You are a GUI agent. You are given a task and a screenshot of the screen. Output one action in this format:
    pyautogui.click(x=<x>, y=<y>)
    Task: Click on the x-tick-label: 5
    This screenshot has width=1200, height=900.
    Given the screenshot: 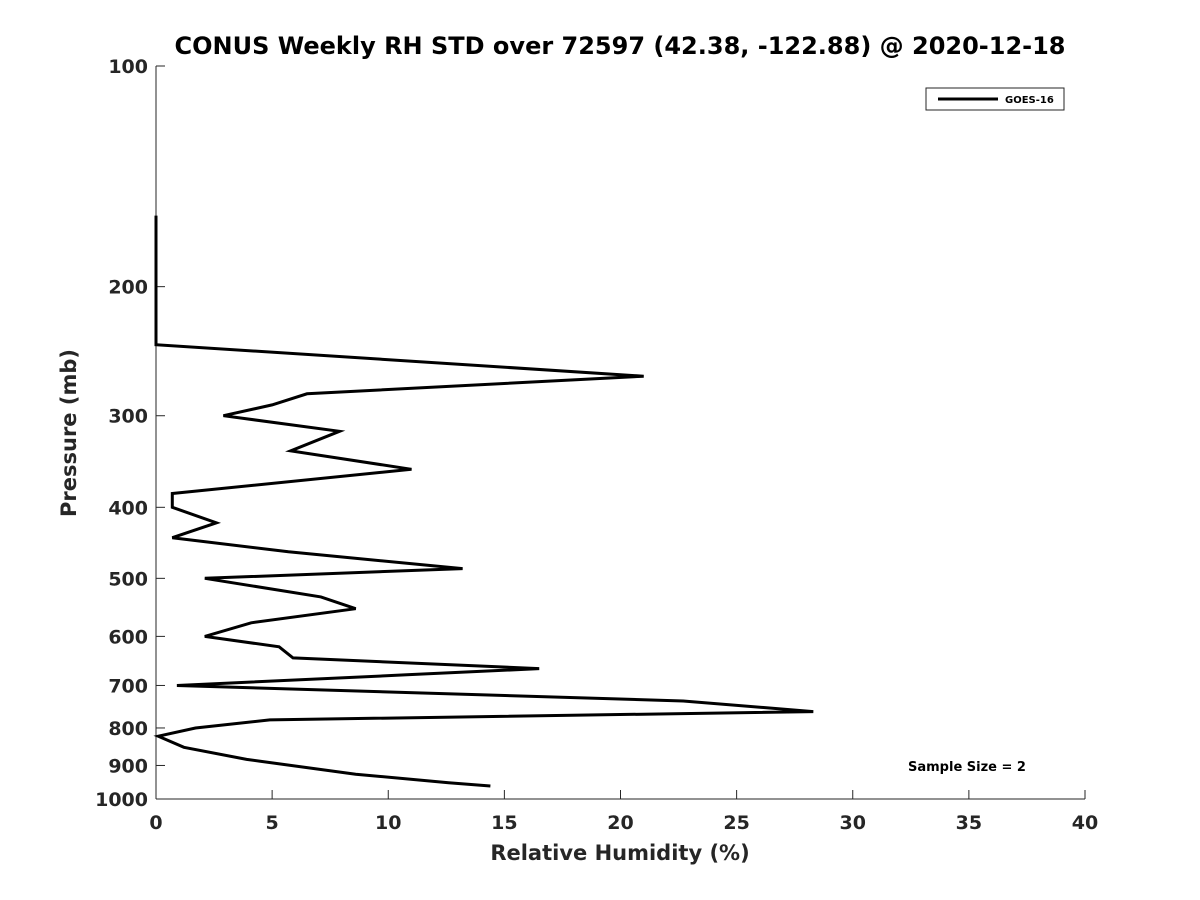 What is the action you would take?
    pyautogui.click(x=272, y=823)
    